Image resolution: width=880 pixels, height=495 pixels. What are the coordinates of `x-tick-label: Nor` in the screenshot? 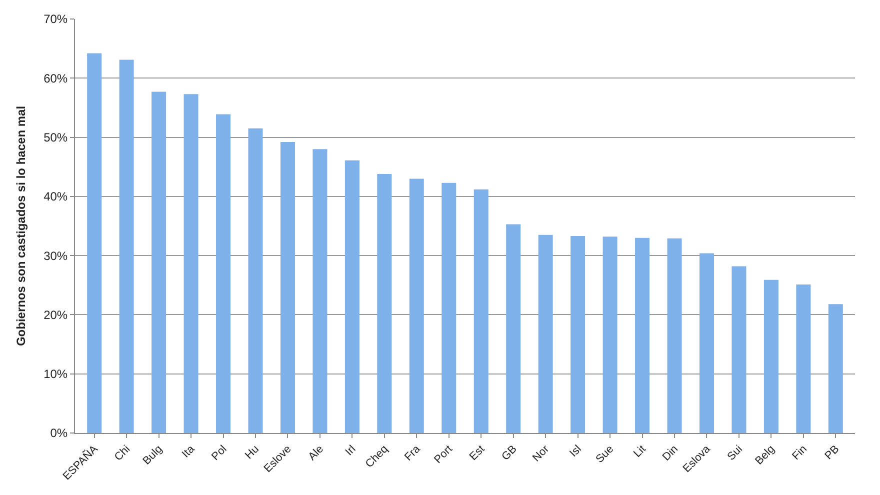 It's located at (541, 453).